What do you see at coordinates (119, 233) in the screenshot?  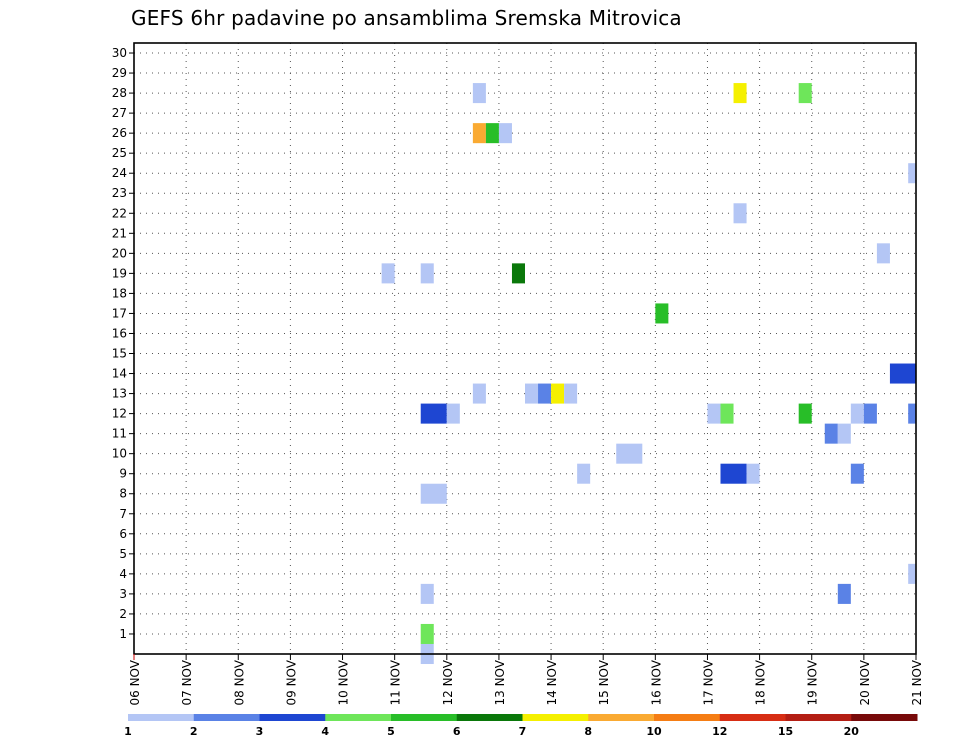 I see `y-tick-label: 21` at bounding box center [119, 233].